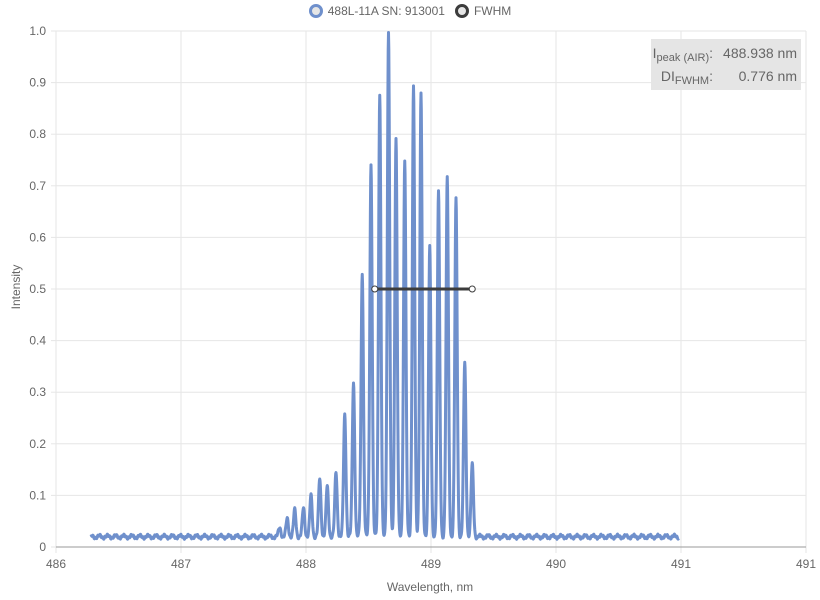 The width and height of the screenshot is (820, 600). What do you see at coordinates (729, 77) in the screenshot?
I see `info-fwhm-row: DIFWHM: 0.776 nm` at bounding box center [729, 77].